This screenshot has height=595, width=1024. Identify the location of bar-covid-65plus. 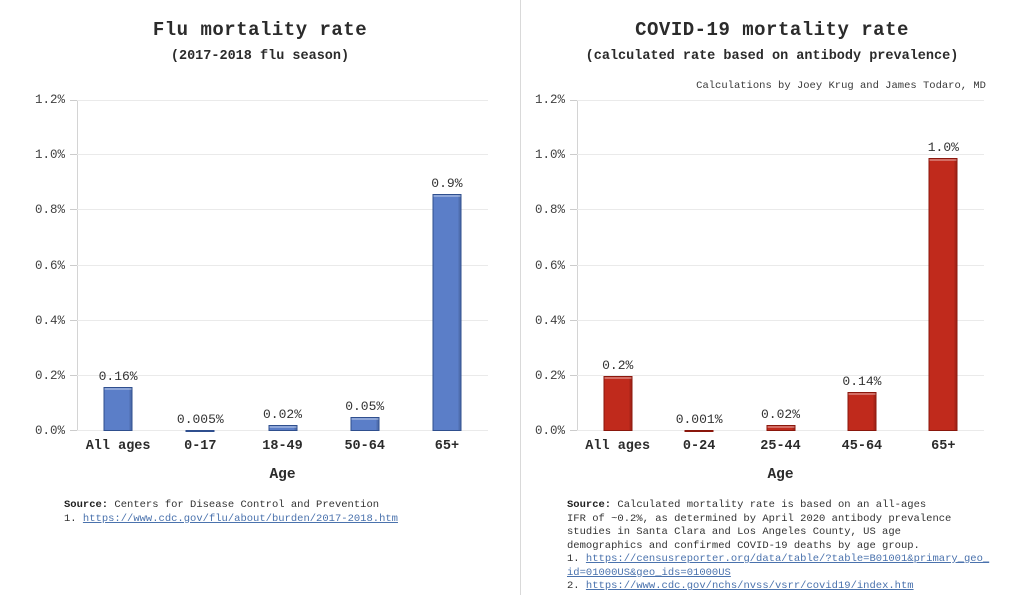
(943, 294).